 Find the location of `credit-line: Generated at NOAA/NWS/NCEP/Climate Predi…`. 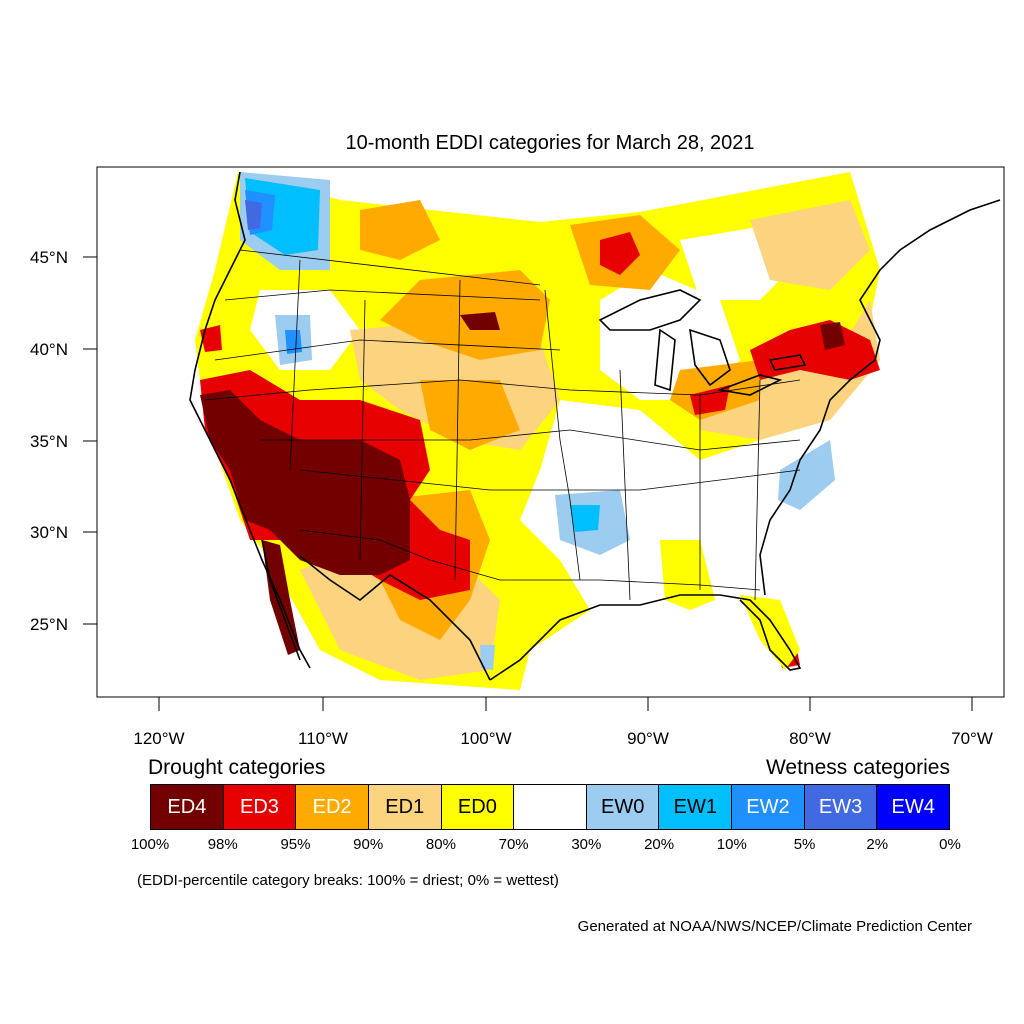

credit-line: Generated at NOAA/NWS/NCEP/Climate Predi… is located at coordinates (774, 926).